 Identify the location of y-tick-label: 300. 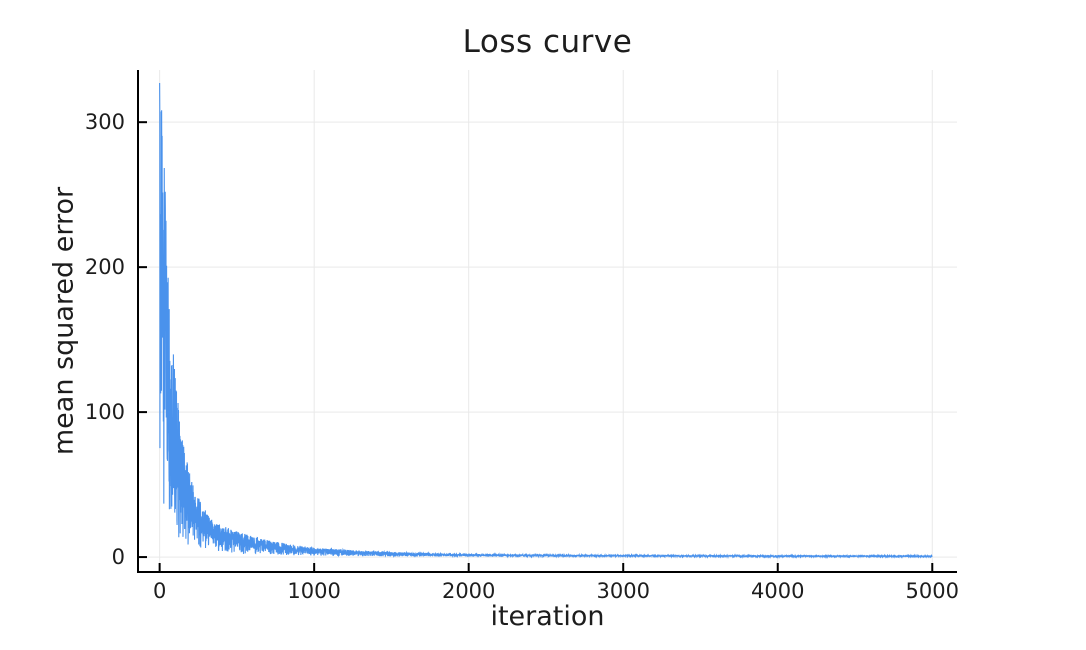
(105, 122).